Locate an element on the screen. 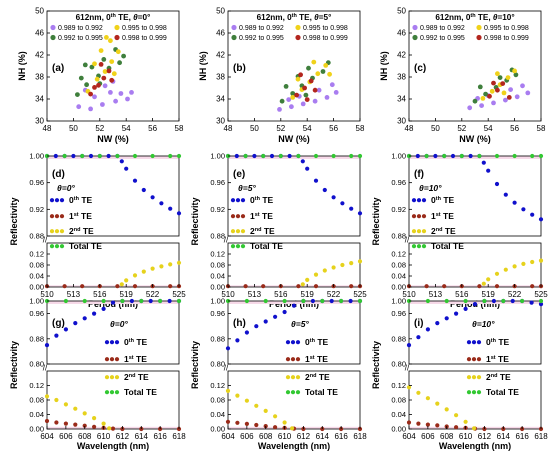 Image resolution: width=550 pixels, height=451 pixels. y-tick-label: 0.08 is located at coordinates (36, 265).